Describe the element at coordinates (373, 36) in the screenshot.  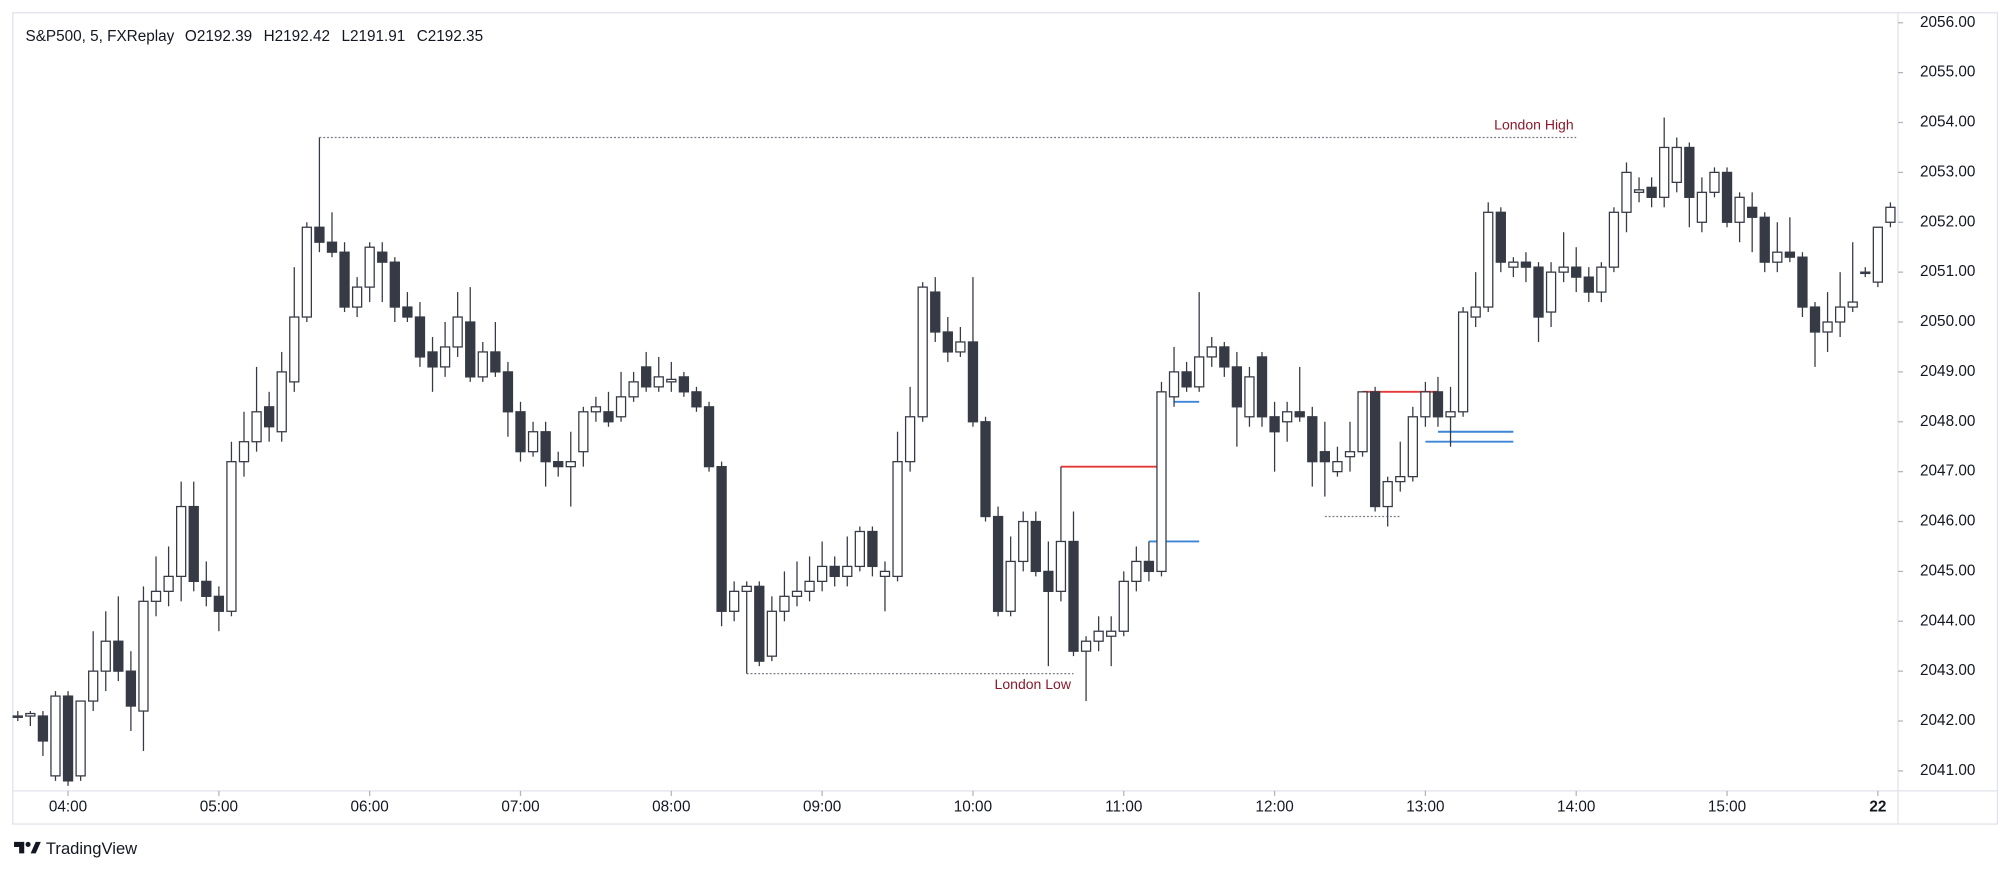
I see `ohlc-value: L2191.91` at that location.